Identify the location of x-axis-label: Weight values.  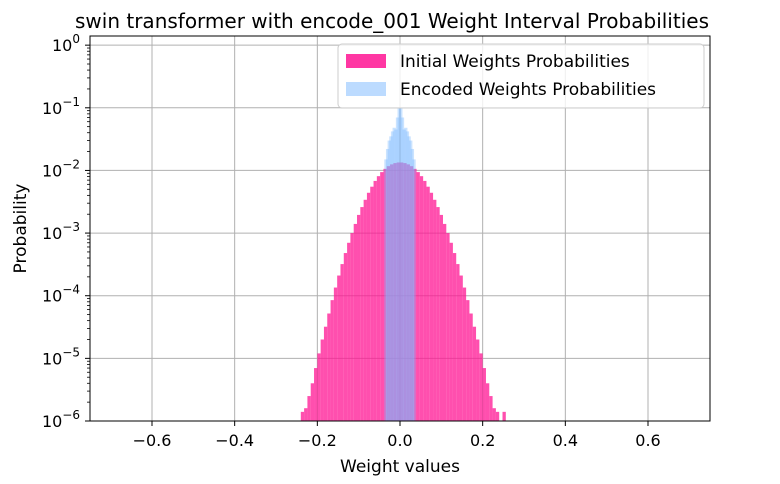
(400, 467).